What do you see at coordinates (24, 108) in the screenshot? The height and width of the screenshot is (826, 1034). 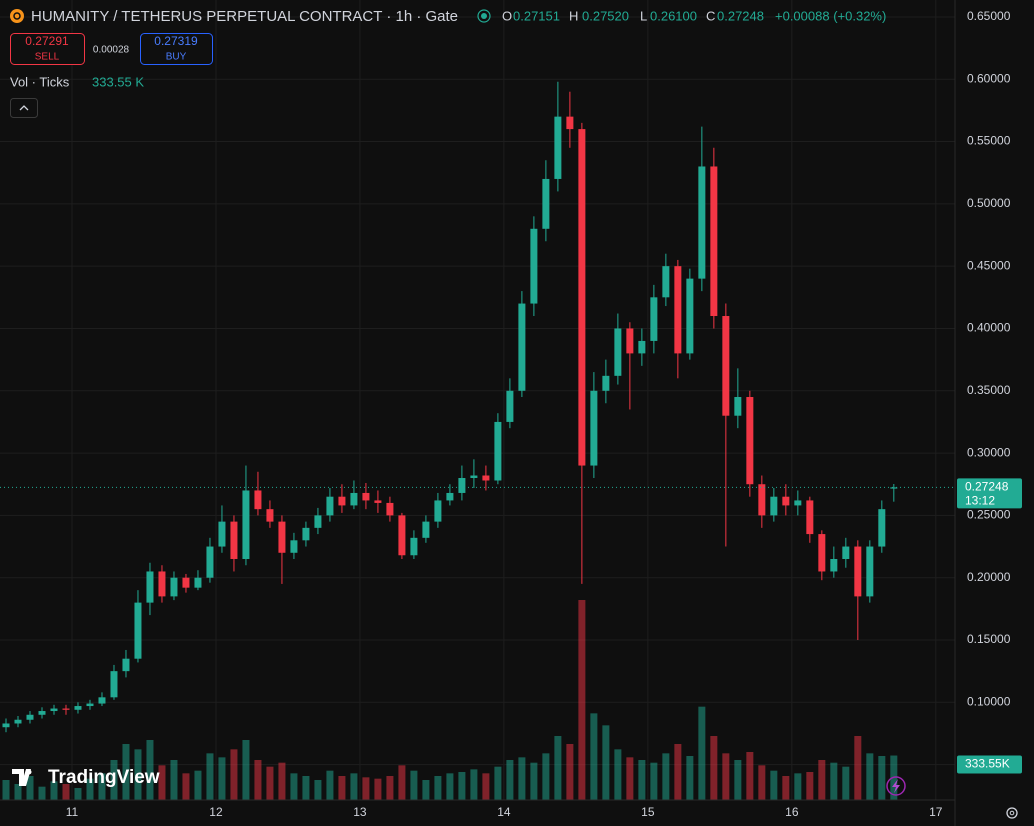 I see `collapse-button` at bounding box center [24, 108].